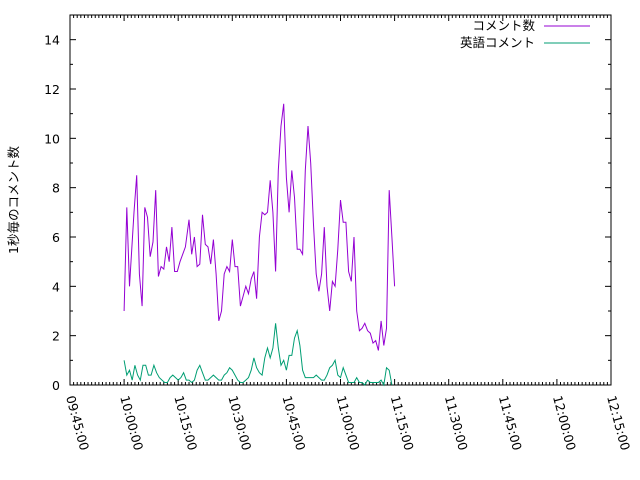 The image size is (640, 480). Describe the element at coordinates (497, 42) in the screenshot. I see `legend-label-2: 英語コメント` at that location.